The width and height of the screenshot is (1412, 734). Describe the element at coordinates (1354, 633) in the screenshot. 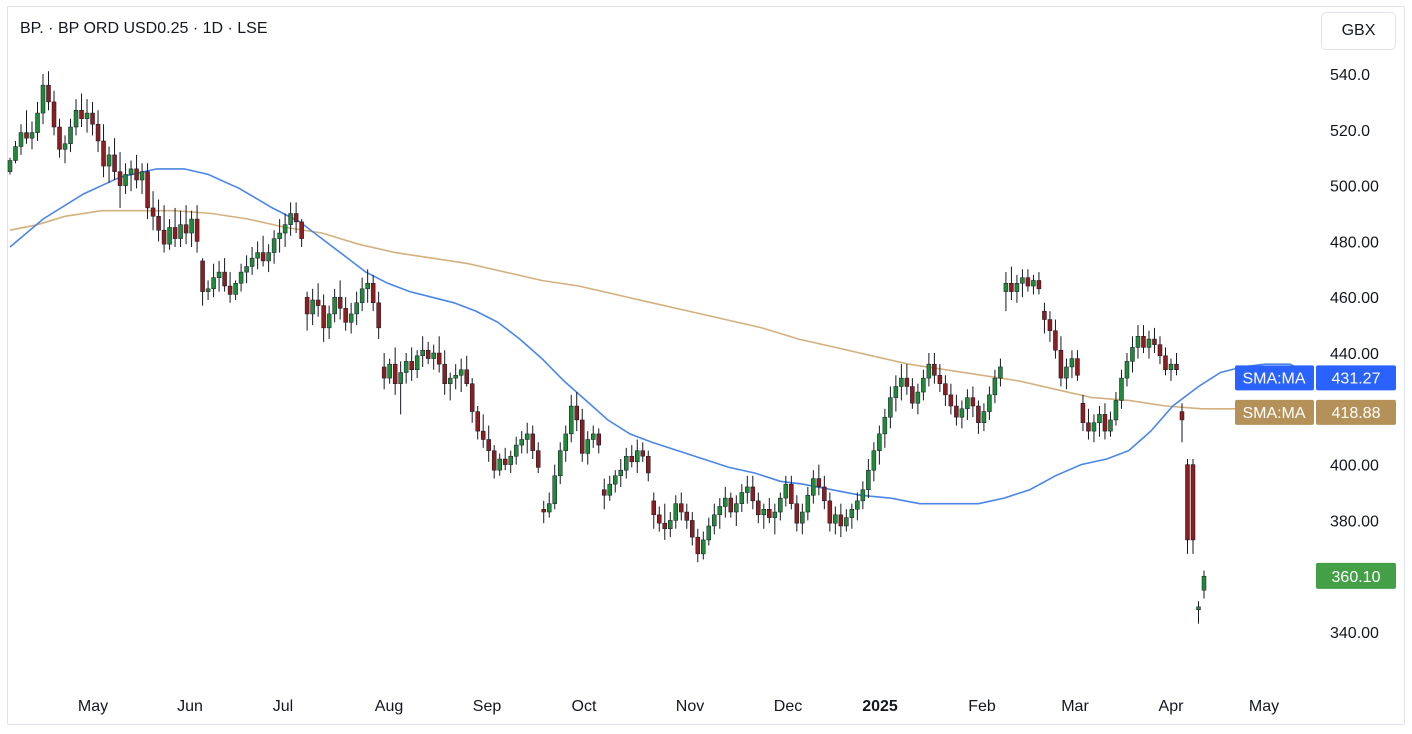

I see `y-tick-label: 340.00` at that location.